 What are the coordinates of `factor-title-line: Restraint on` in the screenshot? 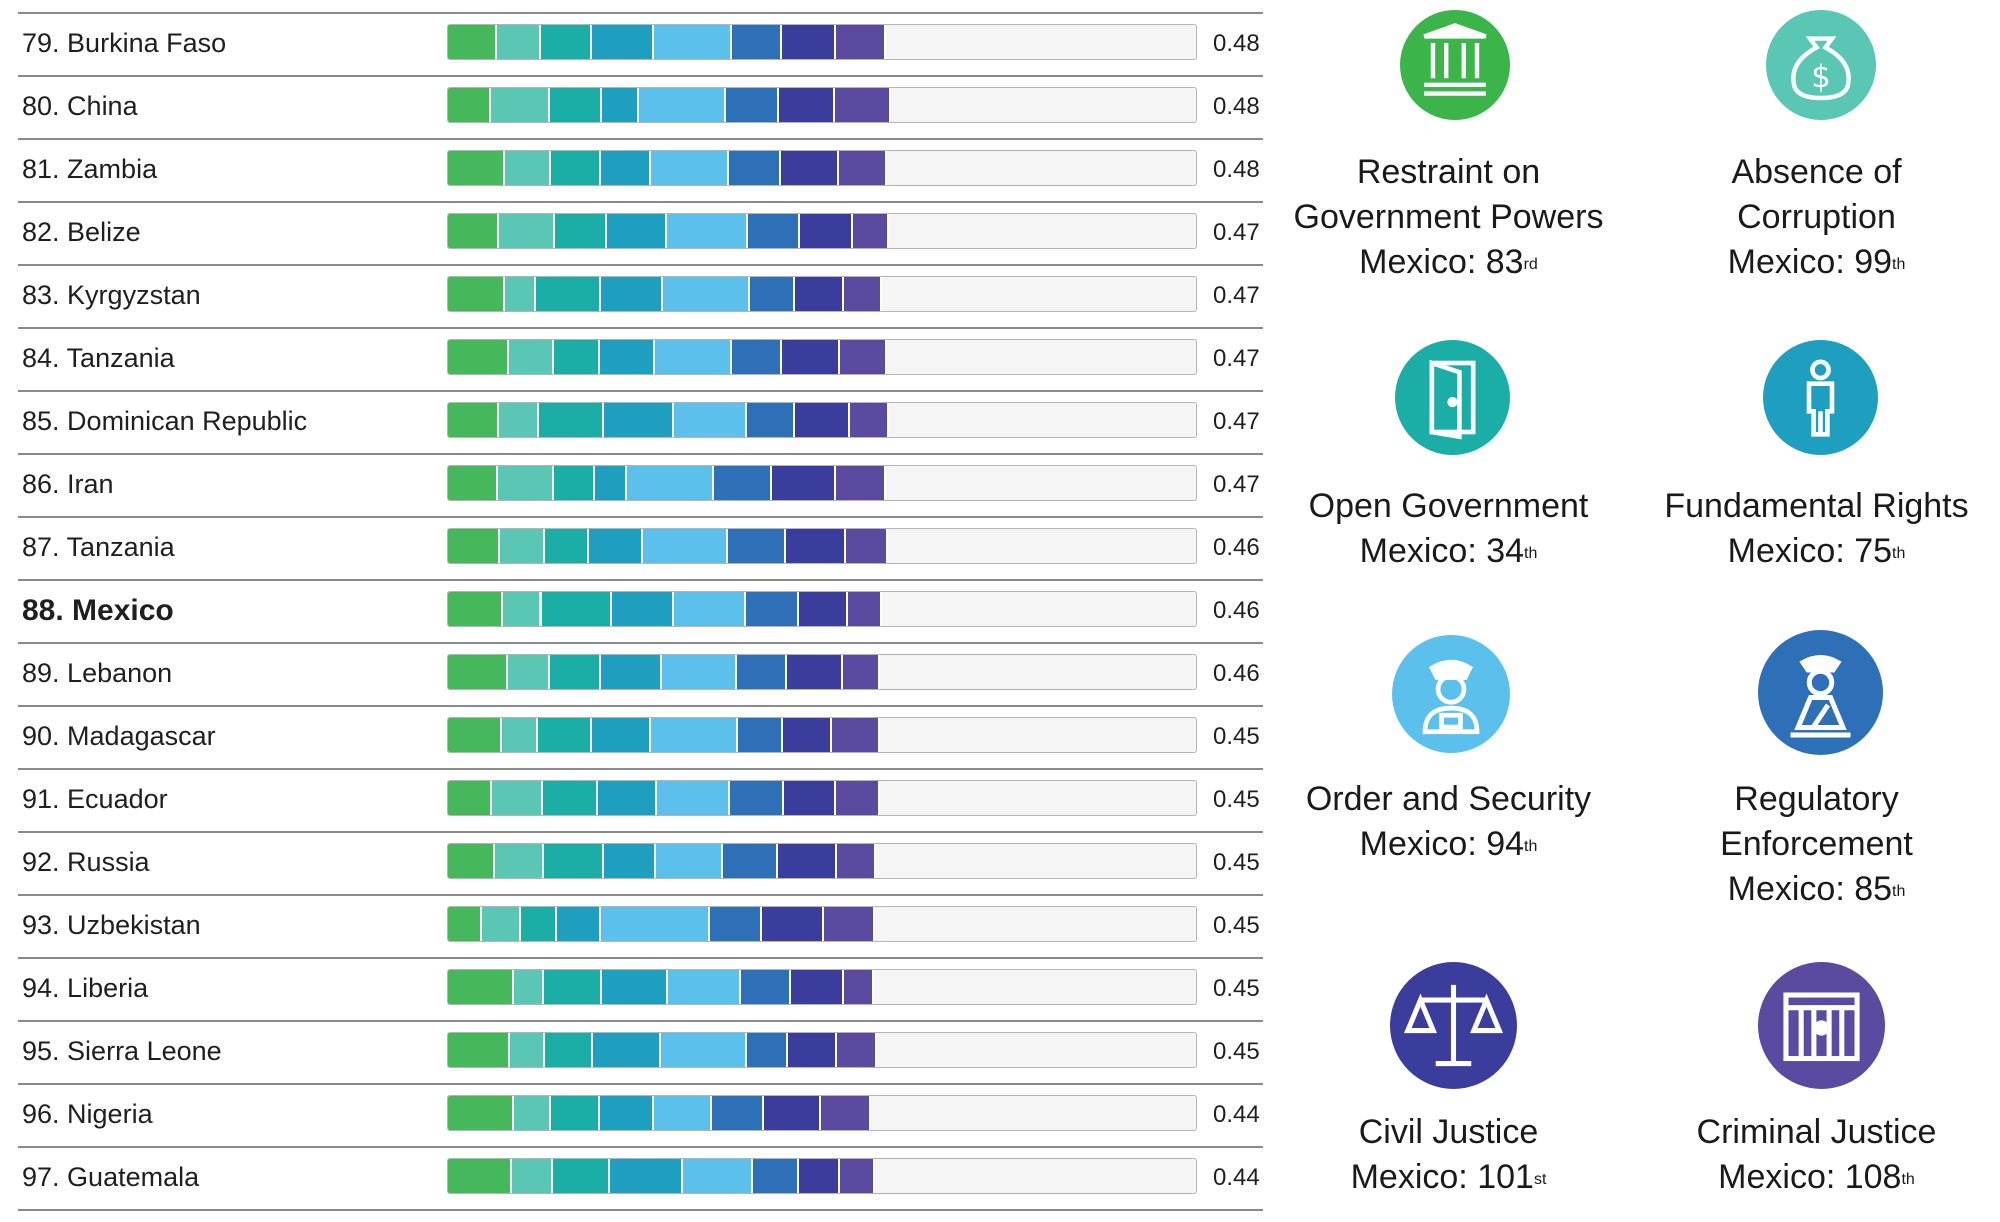 It's located at (1448, 172).